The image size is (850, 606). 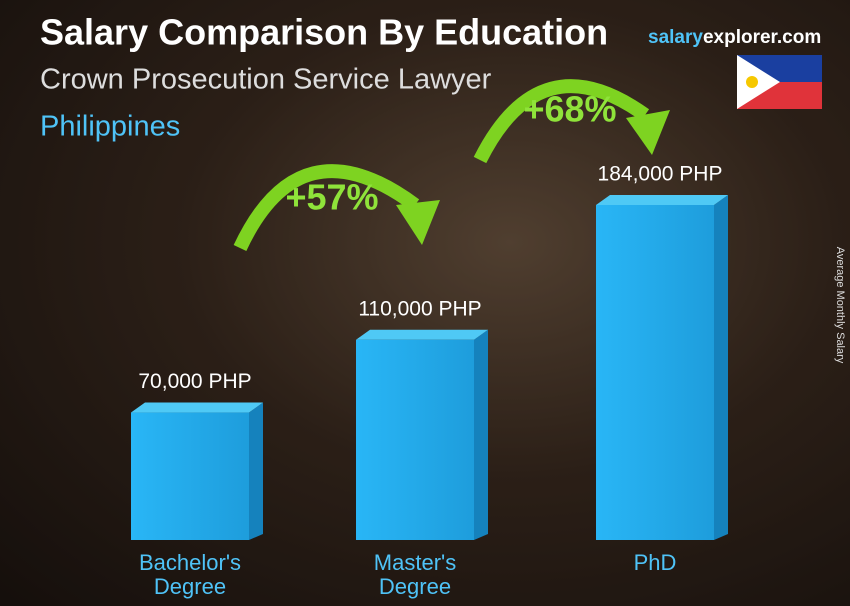 I want to click on x-tick-label: PhD, so click(x=655, y=562).